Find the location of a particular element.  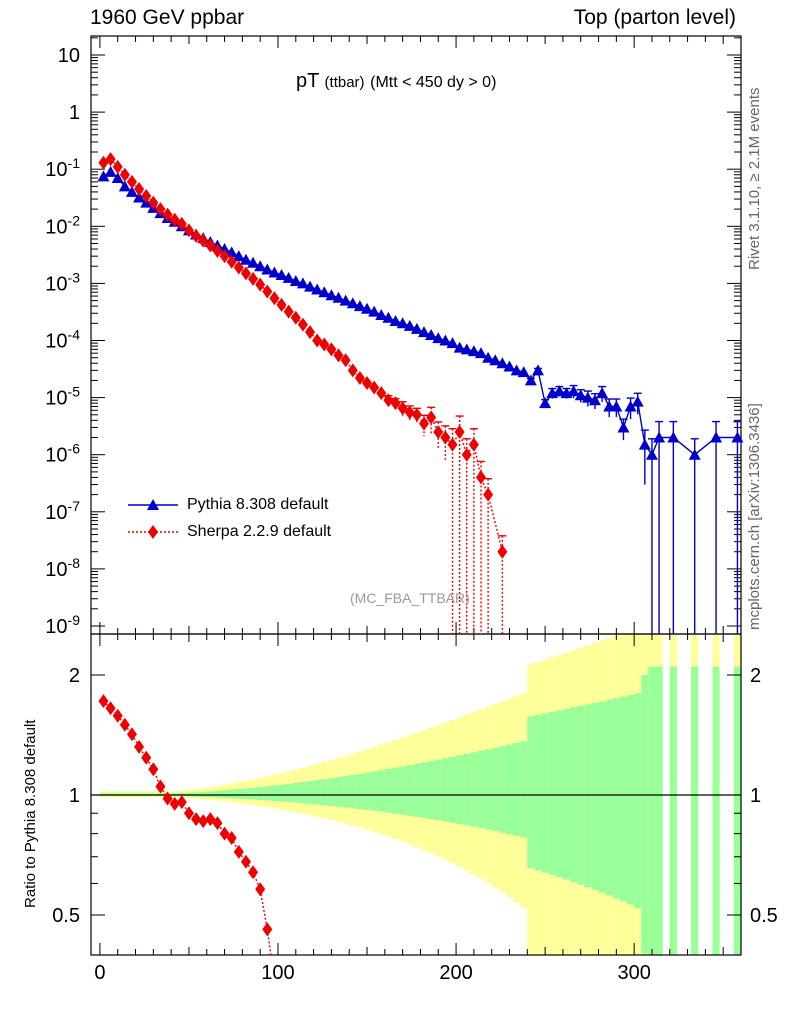

y-tick-label: 1 is located at coordinates (74, 113).